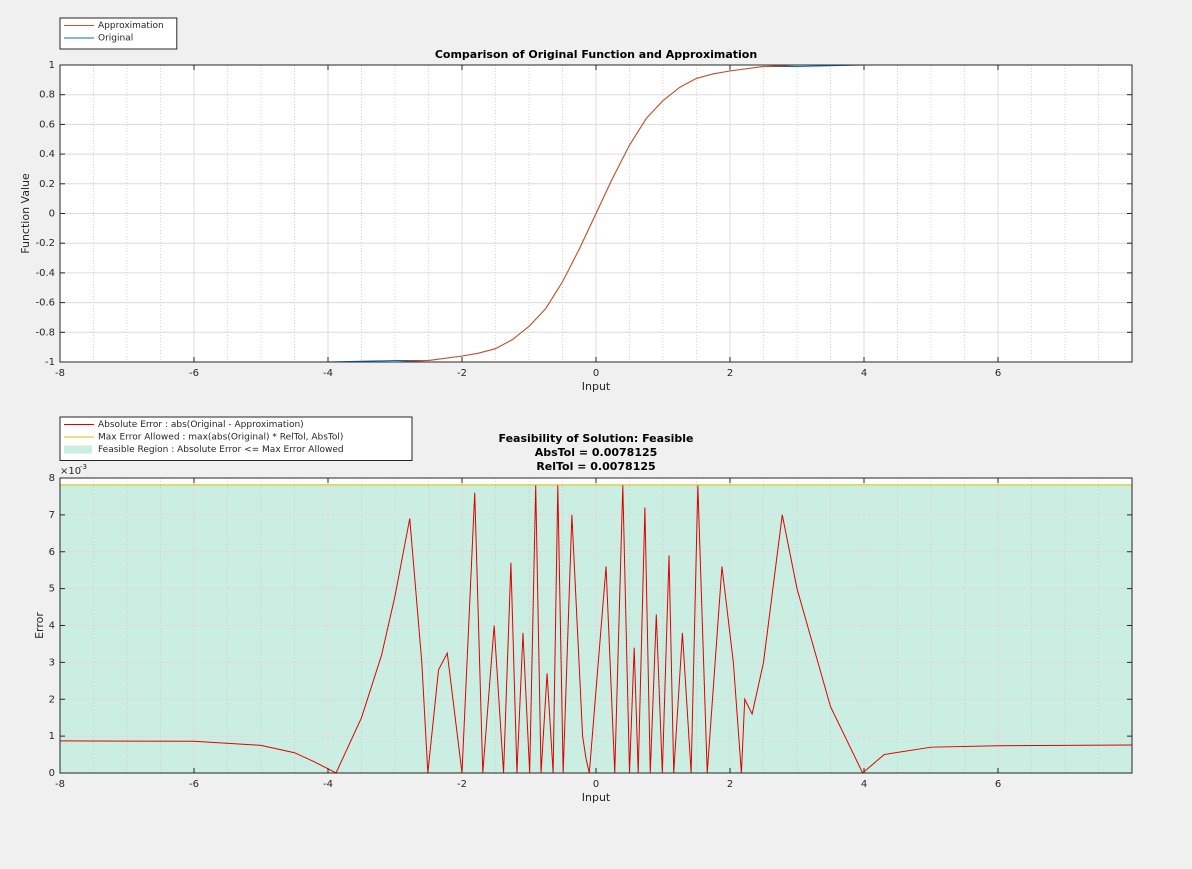 The image size is (1192, 869). What do you see at coordinates (47, 184) in the screenshot?
I see `y-tick-label: 0.2` at bounding box center [47, 184].